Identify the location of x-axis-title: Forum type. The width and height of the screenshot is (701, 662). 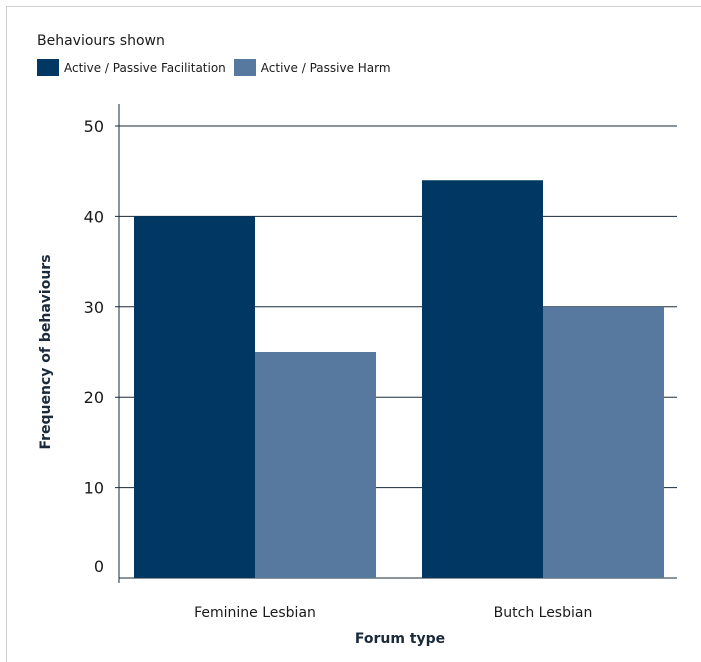
(400, 639).